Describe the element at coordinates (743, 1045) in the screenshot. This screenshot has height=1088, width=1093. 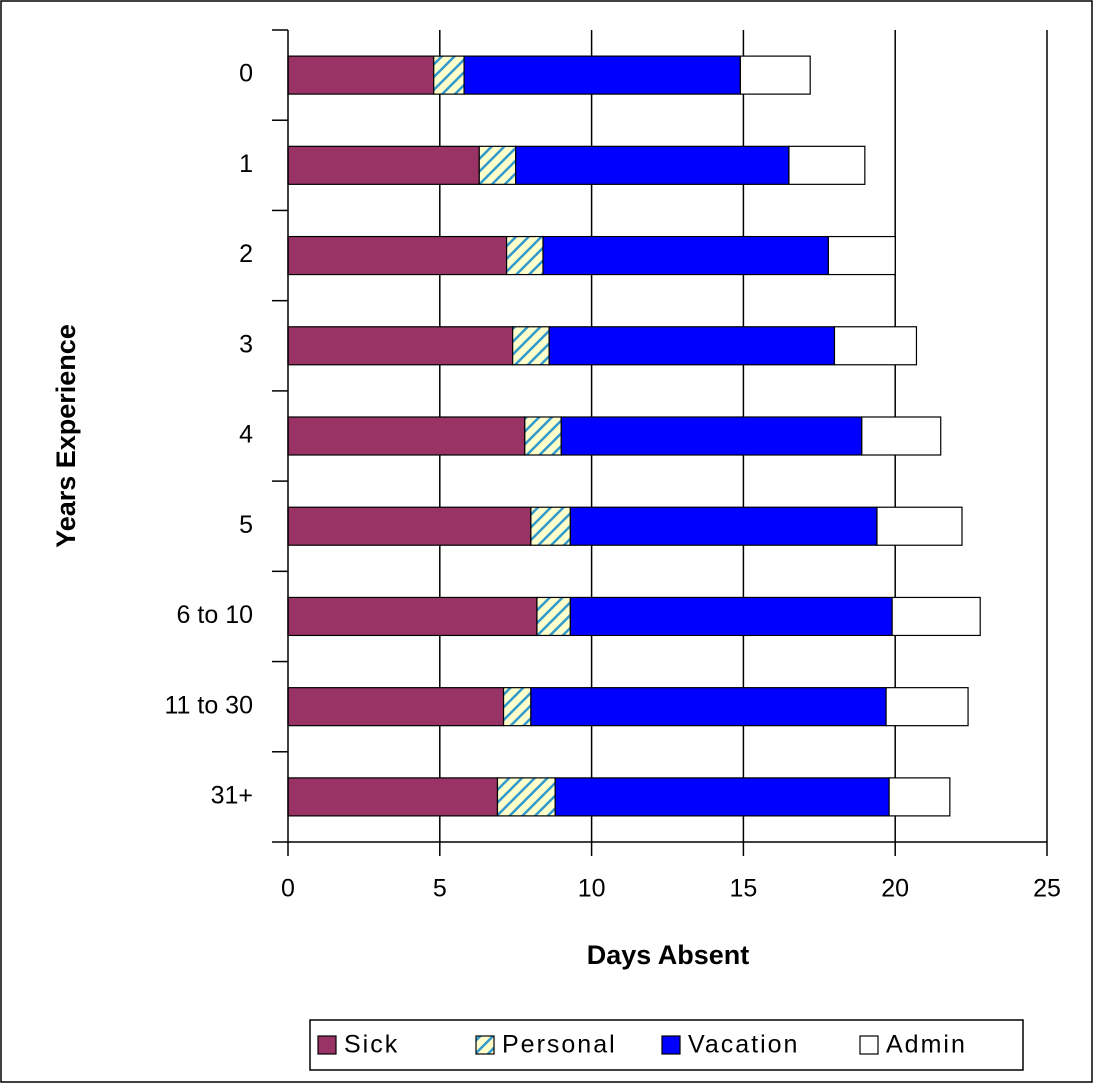
I see `legend-label: Vacation` at that location.